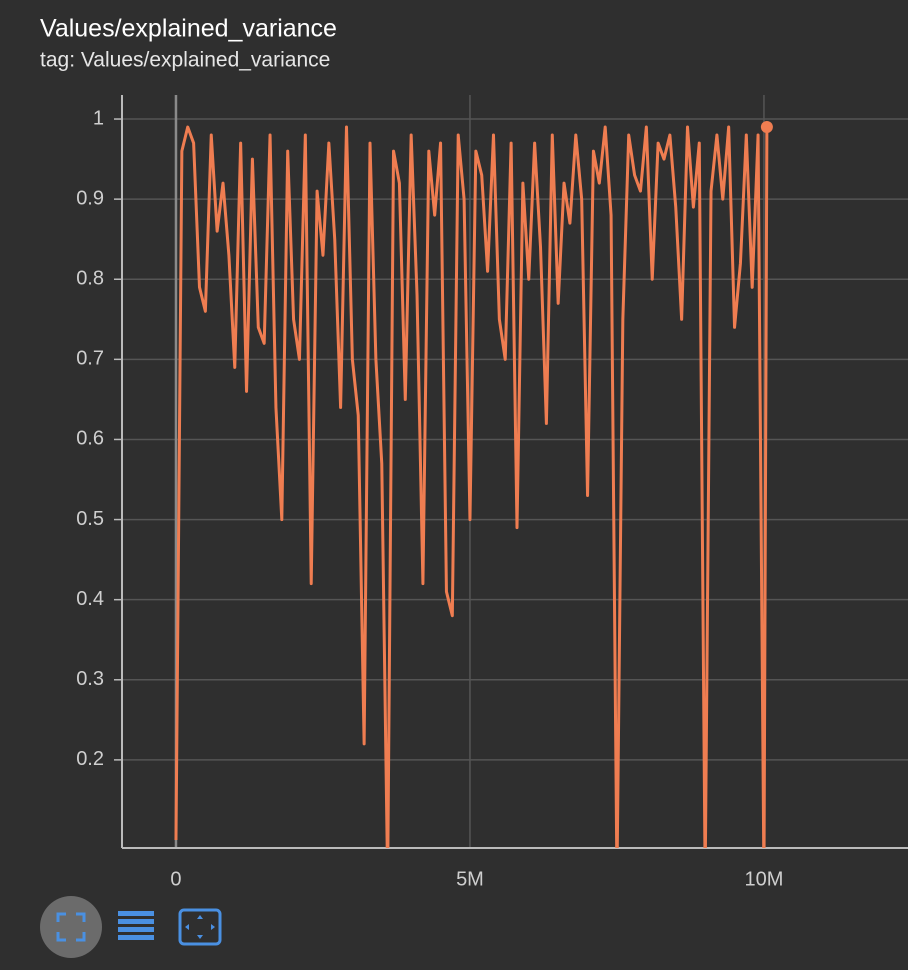  I want to click on fit-domain-button, so click(200, 927).